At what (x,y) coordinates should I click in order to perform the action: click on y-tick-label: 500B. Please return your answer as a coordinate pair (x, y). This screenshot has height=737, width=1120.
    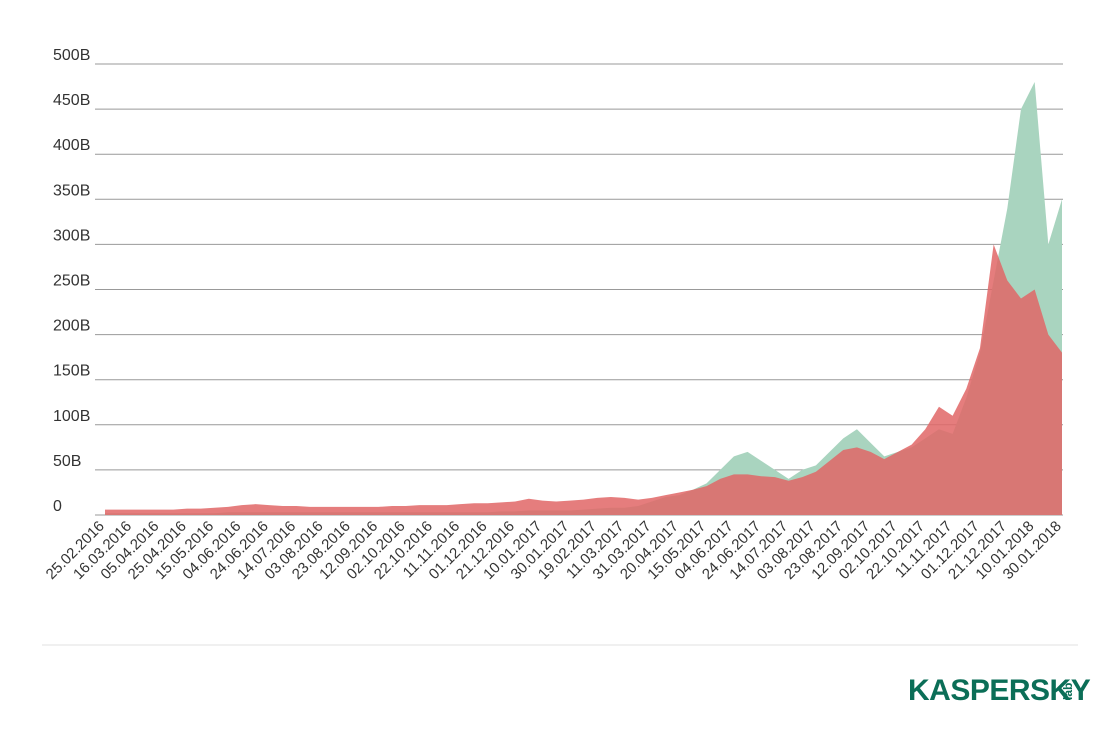
    Looking at the image, I should click on (71, 55).